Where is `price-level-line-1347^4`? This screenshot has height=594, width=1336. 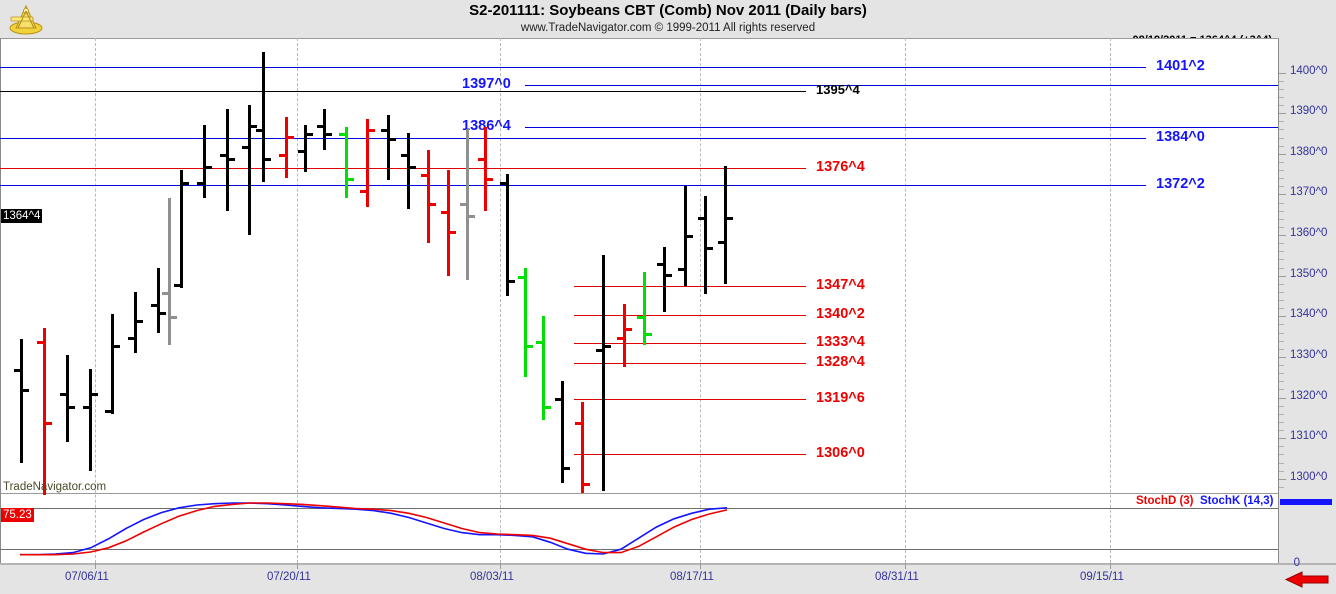 price-level-line-1347^4 is located at coordinates (690, 286).